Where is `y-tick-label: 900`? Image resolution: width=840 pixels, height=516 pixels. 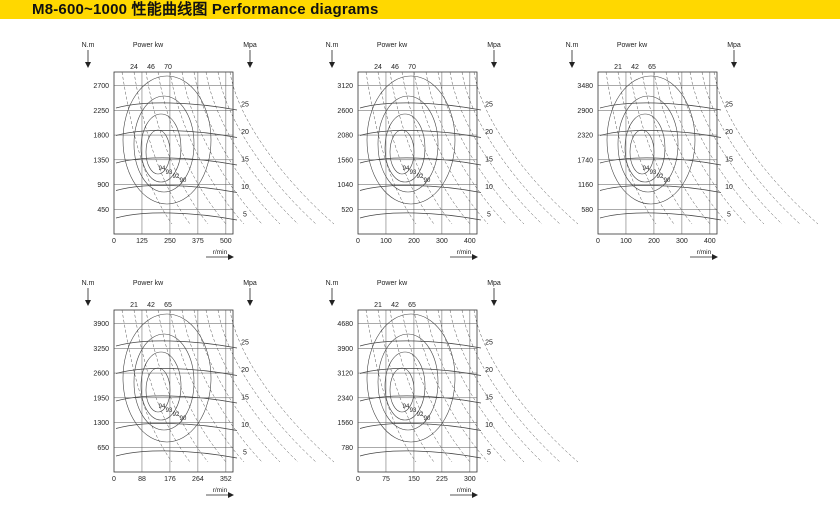
y-tick-label: 900 is located at coordinates (103, 185).